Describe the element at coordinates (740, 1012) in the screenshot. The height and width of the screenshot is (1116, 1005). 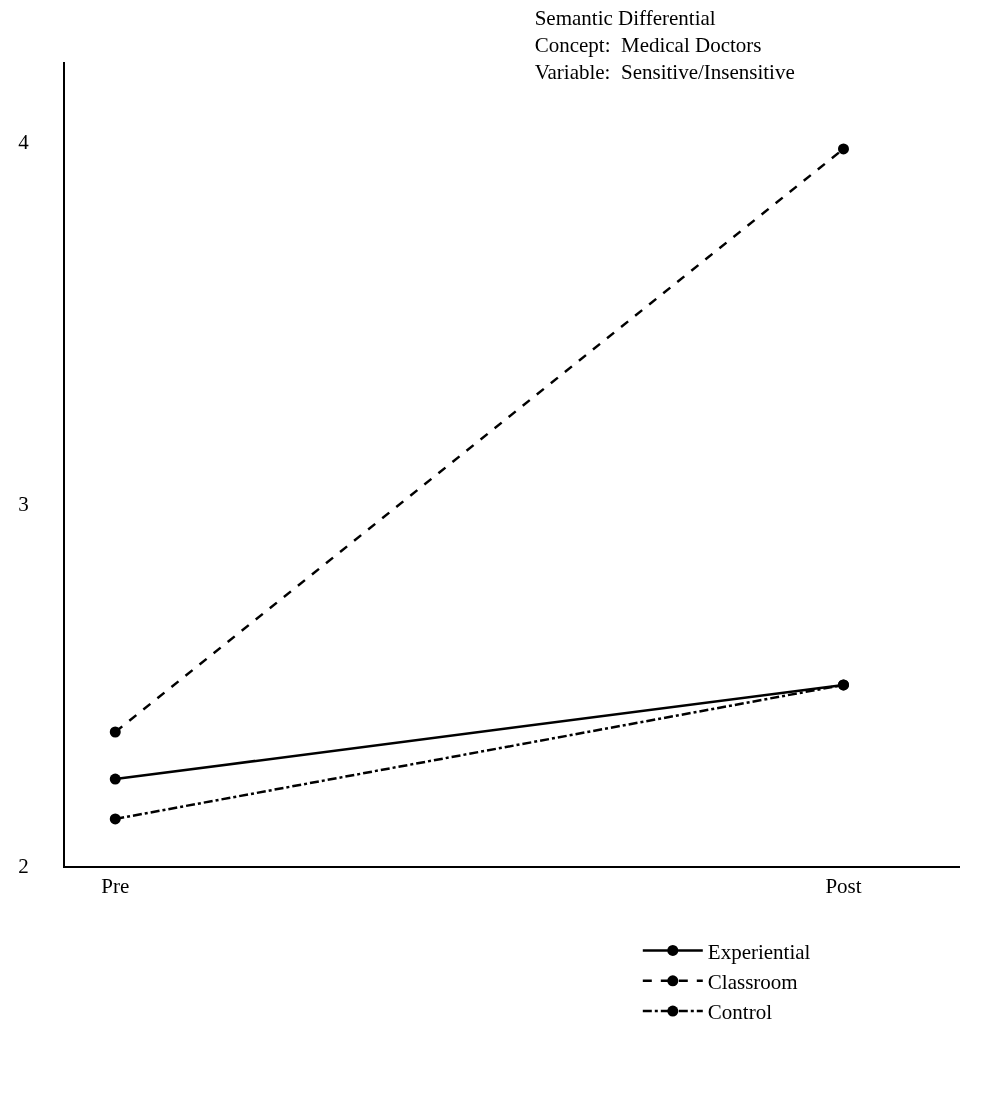
I see `legend-label: Control` at that location.